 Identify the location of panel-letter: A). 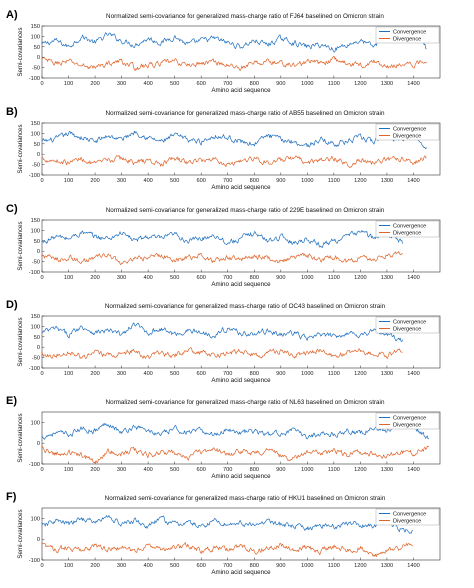
(12, 15).